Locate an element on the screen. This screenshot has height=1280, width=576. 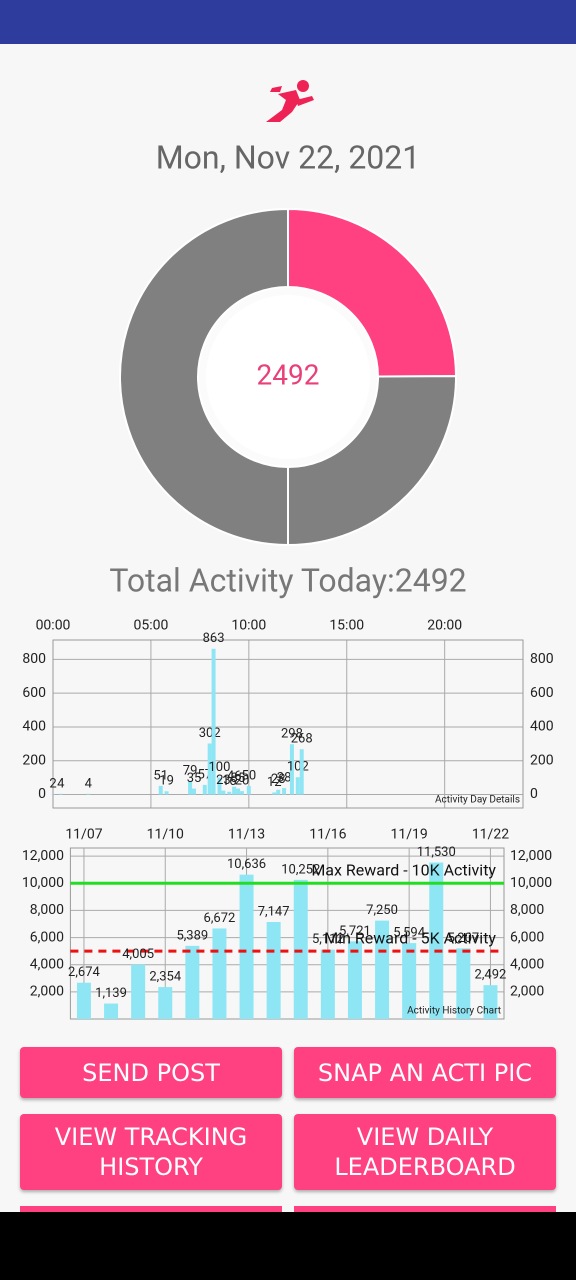
y2-tick-label: 10,000 is located at coordinates (531, 883).